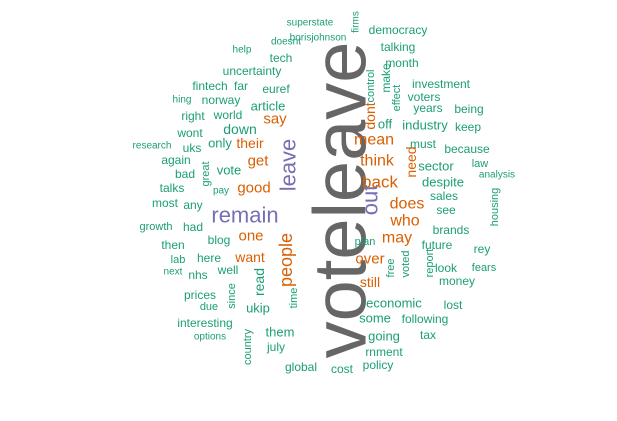 The height and width of the screenshot is (421, 617). Describe the element at coordinates (241, 86) in the screenshot. I see `cloud-word: far` at that location.